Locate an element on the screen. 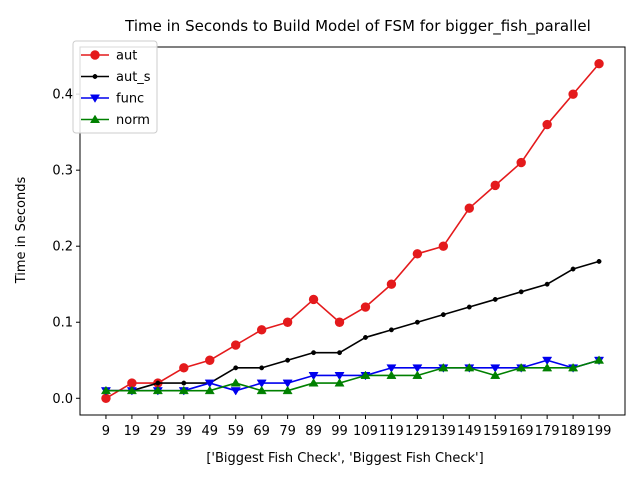 The width and height of the screenshot is (640, 480). x-tick-label: 129 is located at coordinates (417, 431).